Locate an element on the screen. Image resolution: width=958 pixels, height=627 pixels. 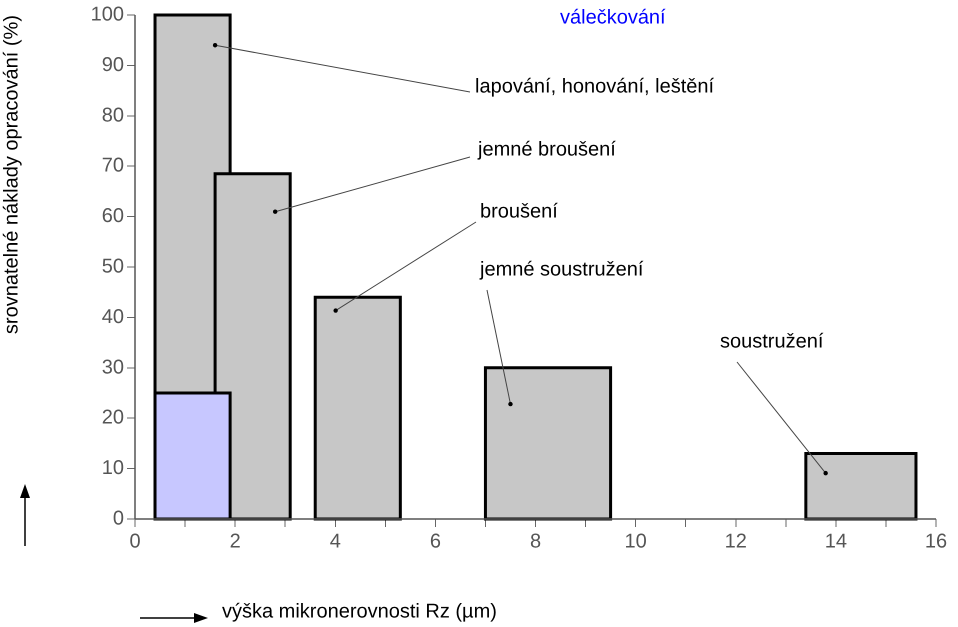
y-tick-label: 100 is located at coordinates (107, 15).